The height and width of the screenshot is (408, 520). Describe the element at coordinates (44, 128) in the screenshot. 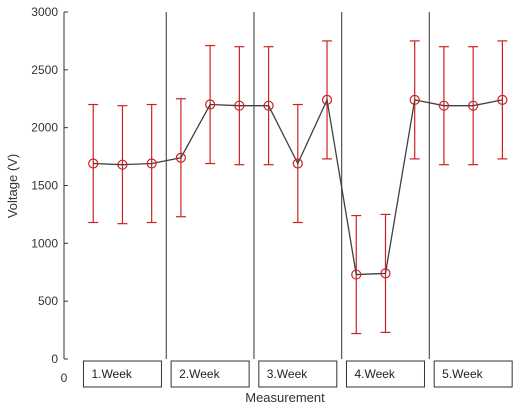

I see `y-tick-label: 2000` at that location.